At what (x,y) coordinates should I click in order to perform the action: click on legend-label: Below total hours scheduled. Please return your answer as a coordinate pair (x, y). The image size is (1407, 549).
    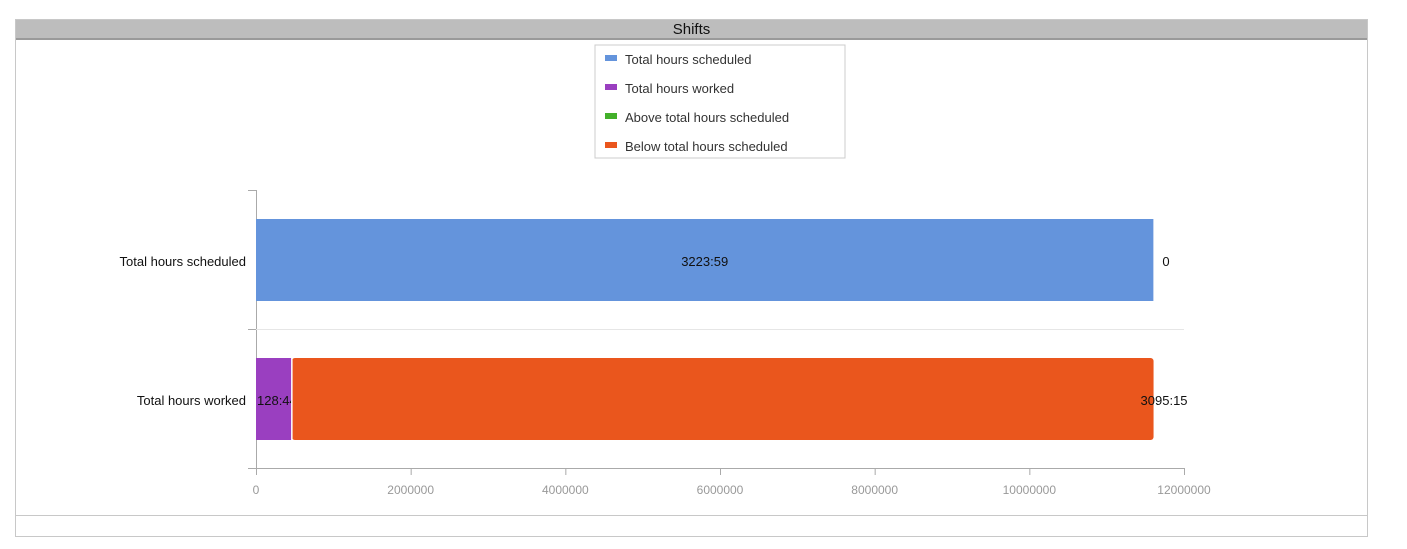
    Looking at the image, I should click on (706, 146).